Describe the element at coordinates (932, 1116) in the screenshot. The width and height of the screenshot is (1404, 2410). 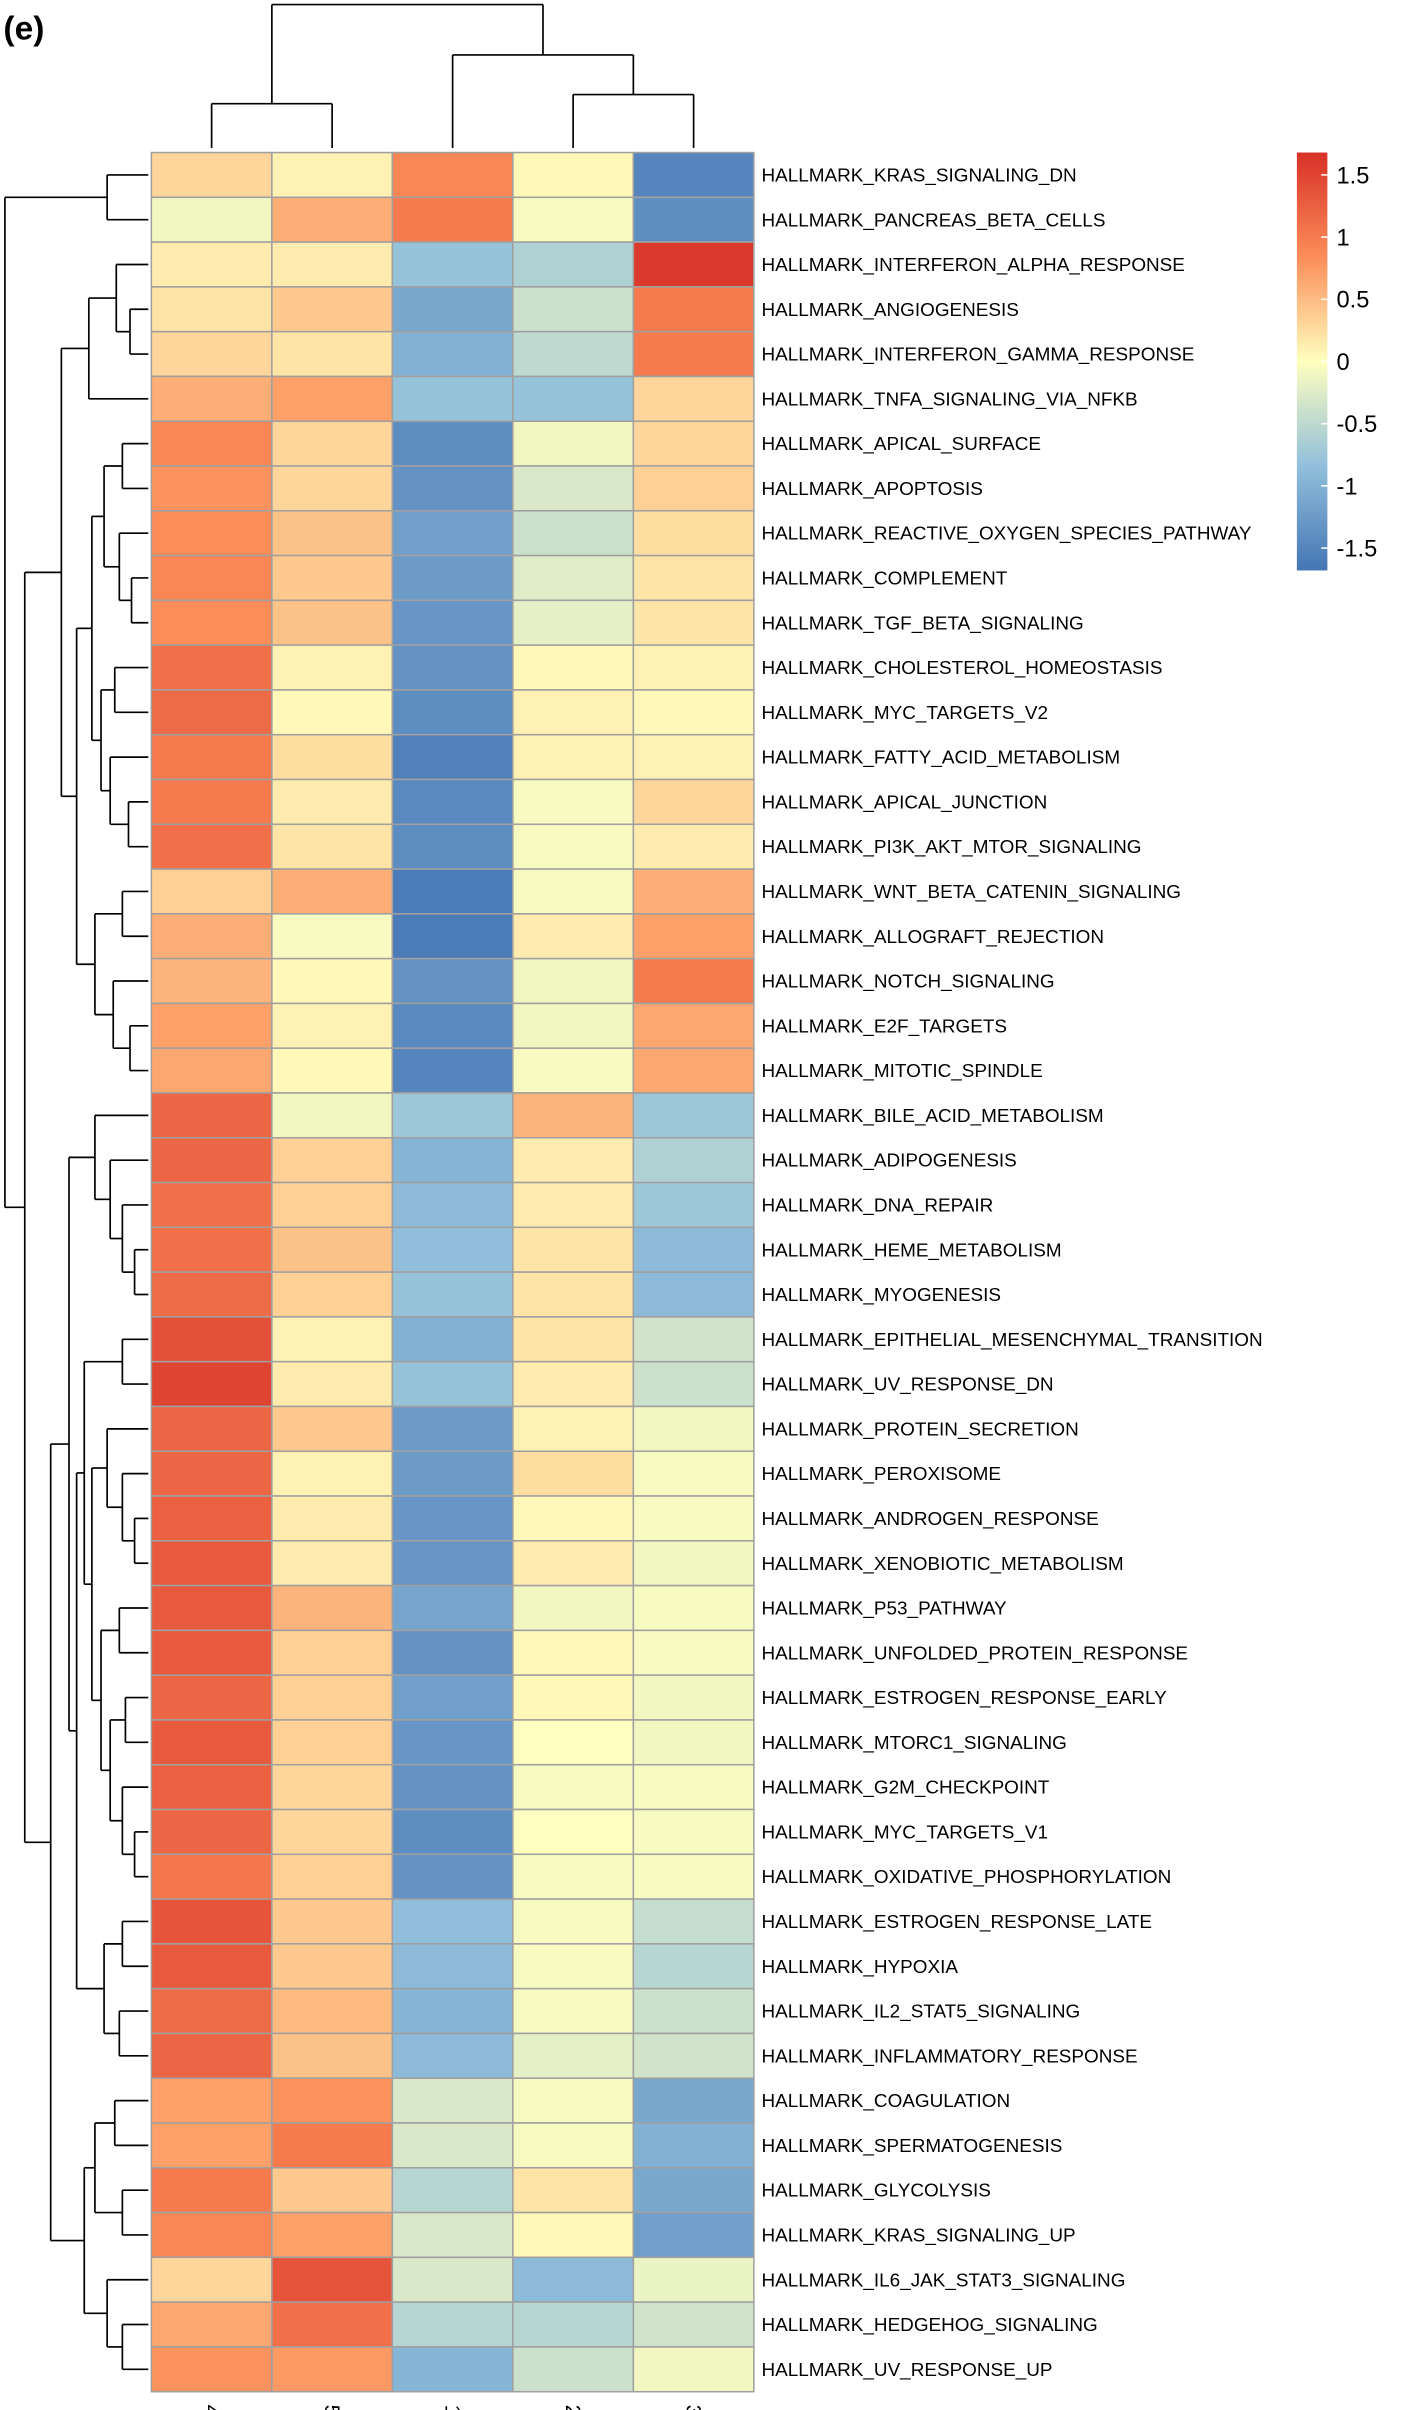
I see `row-label: HALLMARK_BILE_ACID_METABOLISM` at that location.